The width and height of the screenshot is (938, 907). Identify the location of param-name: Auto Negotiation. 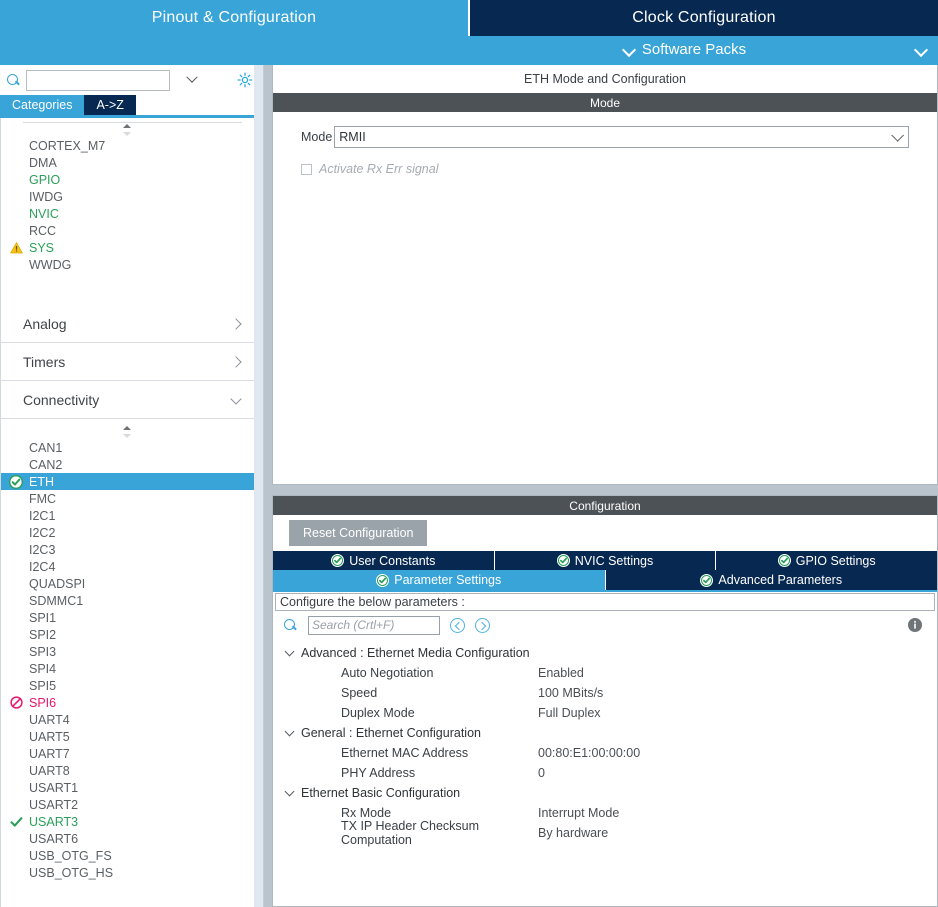
(387, 673).